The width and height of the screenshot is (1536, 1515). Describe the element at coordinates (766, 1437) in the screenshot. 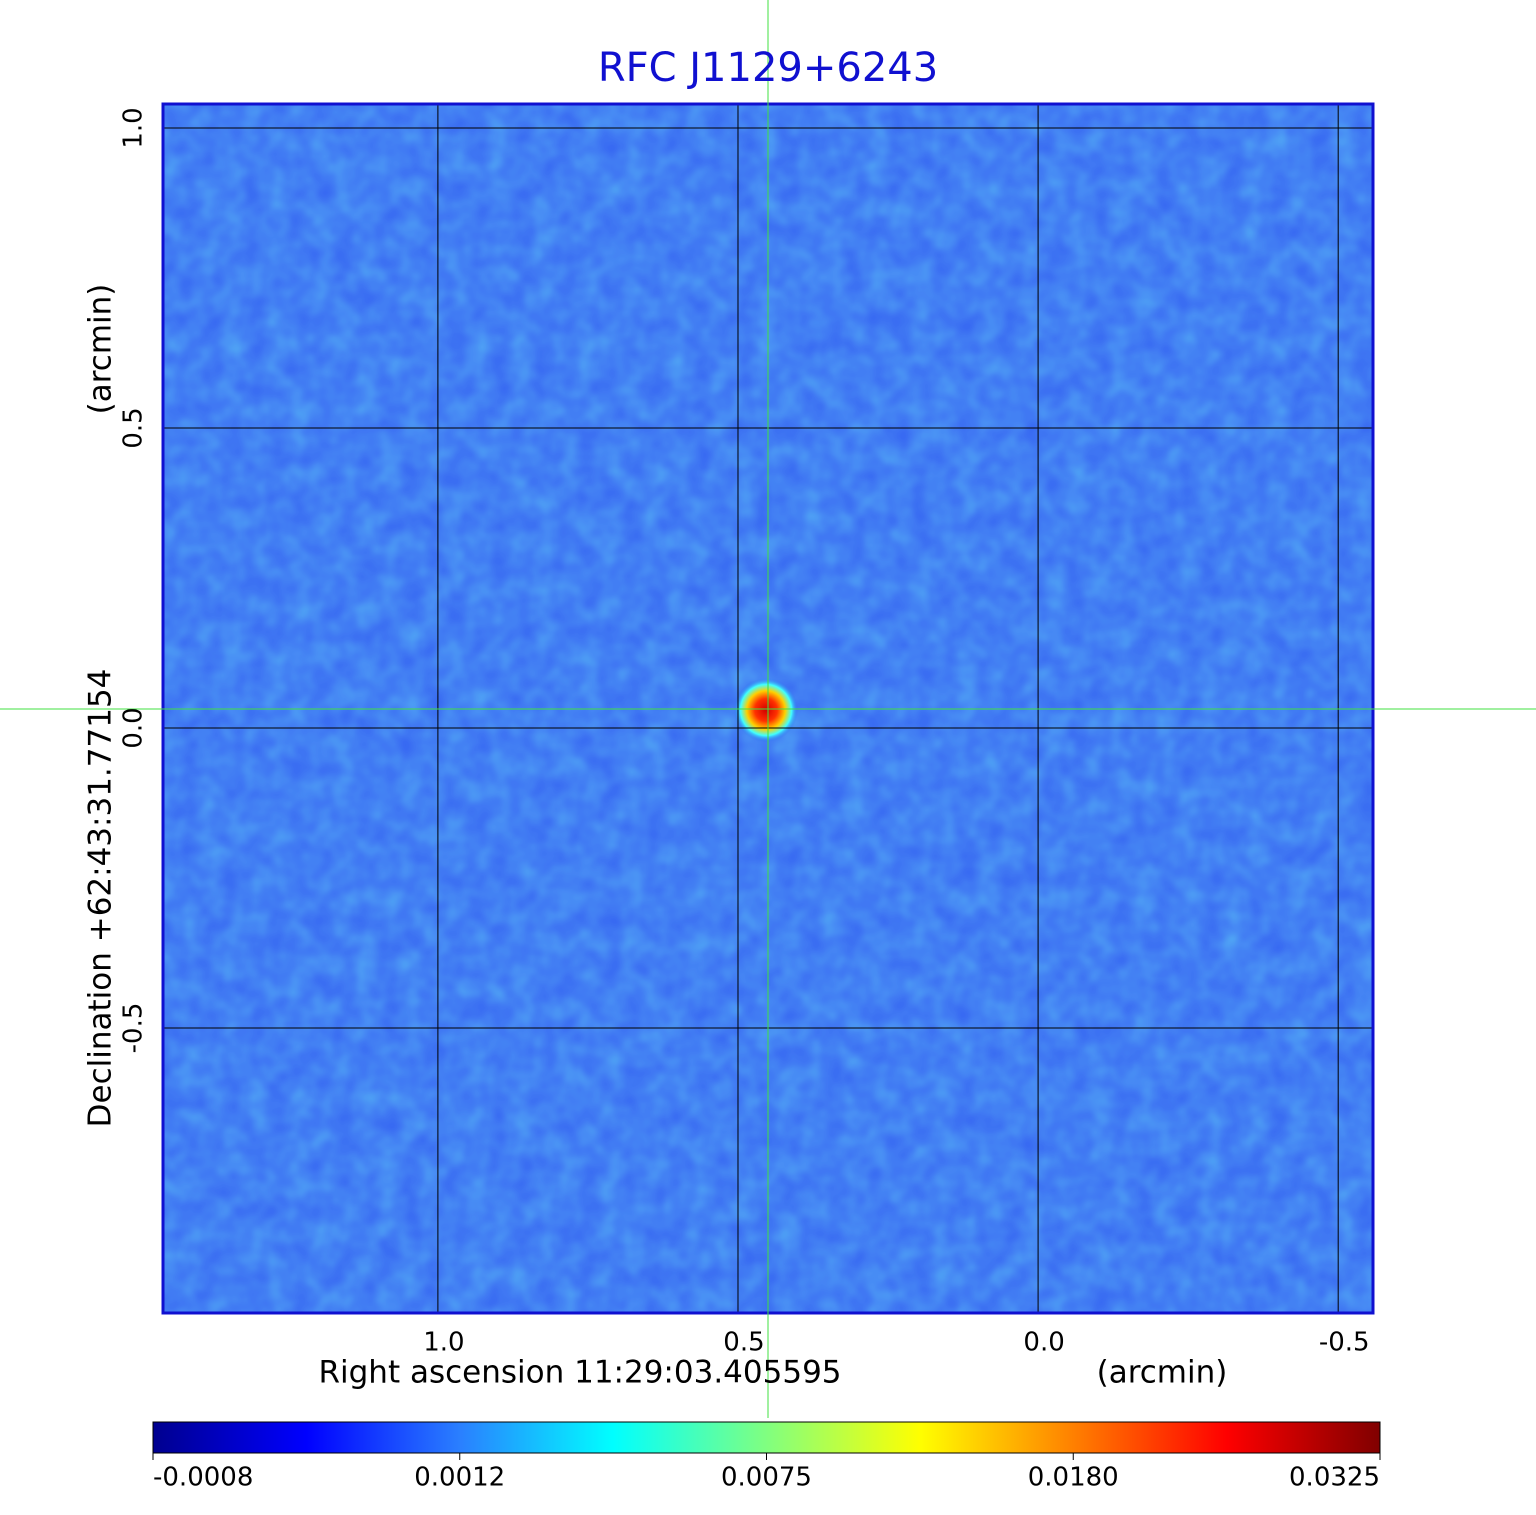

I see `colorbar` at that location.